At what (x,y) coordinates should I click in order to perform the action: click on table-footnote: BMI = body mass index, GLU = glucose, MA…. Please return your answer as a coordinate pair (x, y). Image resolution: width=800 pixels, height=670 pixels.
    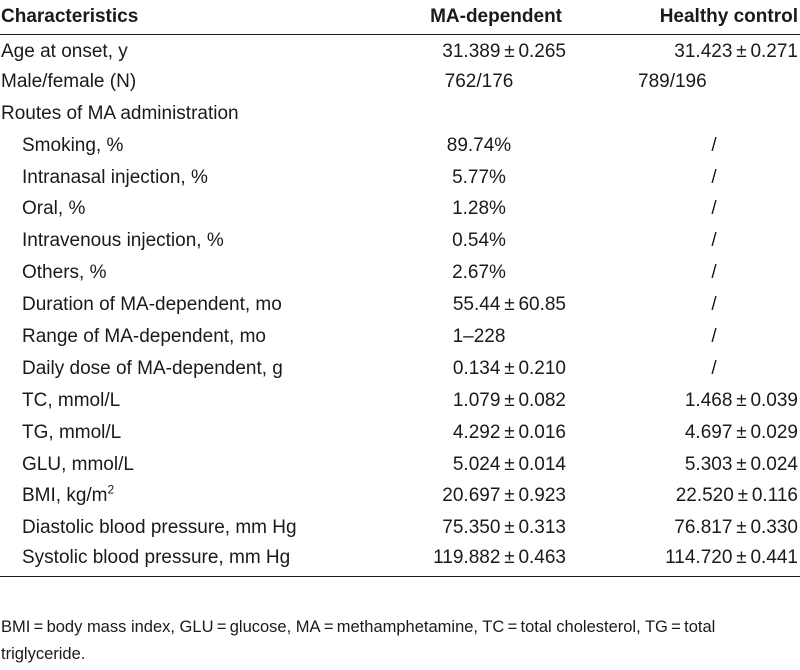
    Looking at the image, I should click on (358, 640).